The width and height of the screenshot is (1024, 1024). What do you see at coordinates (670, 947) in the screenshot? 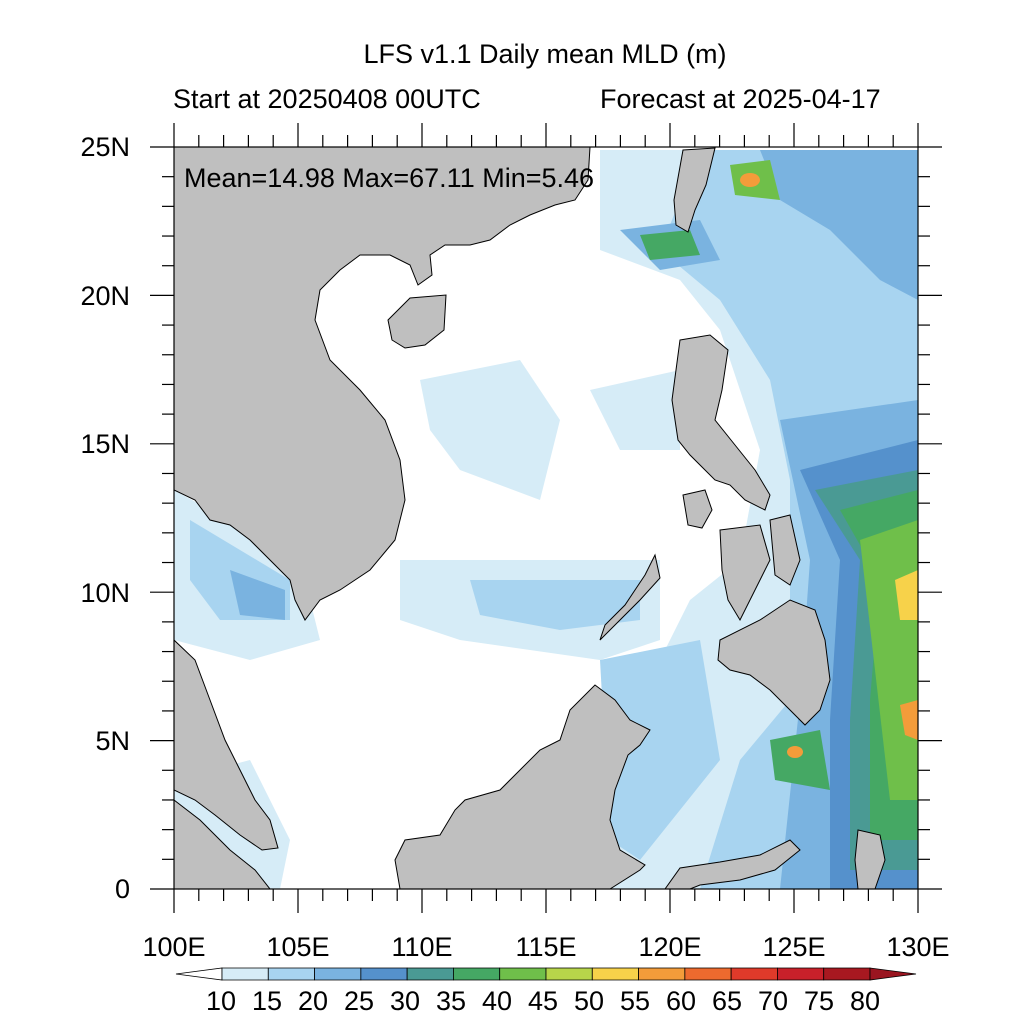
I see `x-tick-label: 120E` at bounding box center [670, 947].